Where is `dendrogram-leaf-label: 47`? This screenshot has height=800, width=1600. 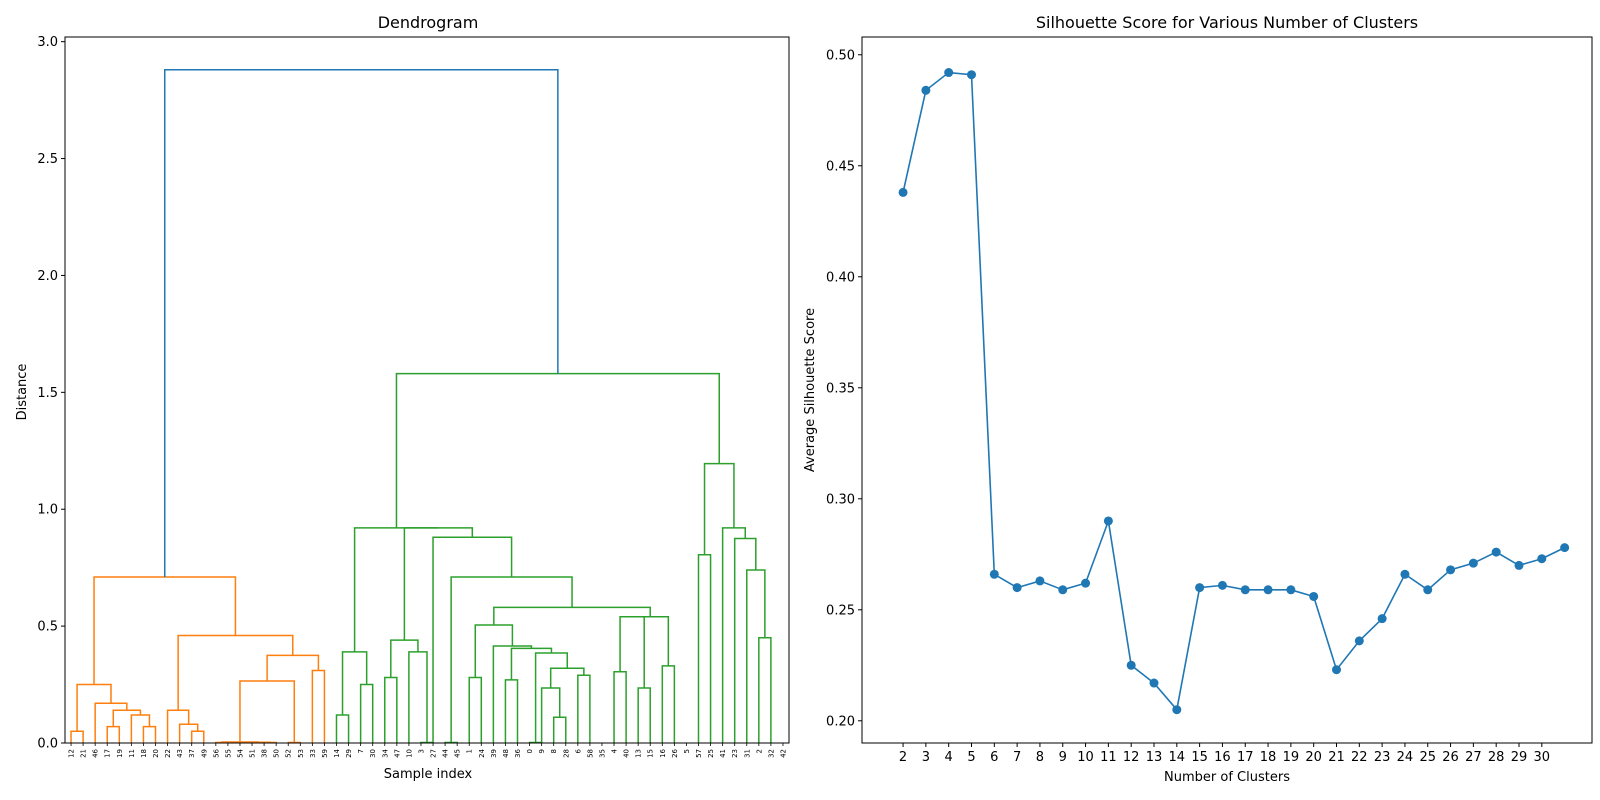 dendrogram-leaf-label: 47 is located at coordinates (397, 753).